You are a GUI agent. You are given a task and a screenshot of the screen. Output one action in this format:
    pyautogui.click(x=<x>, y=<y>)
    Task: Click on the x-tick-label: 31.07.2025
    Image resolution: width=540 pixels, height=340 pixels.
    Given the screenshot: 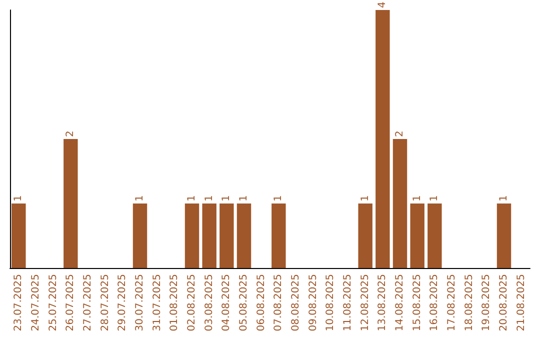 What is the action you would take?
    pyautogui.click(x=157, y=303)
    